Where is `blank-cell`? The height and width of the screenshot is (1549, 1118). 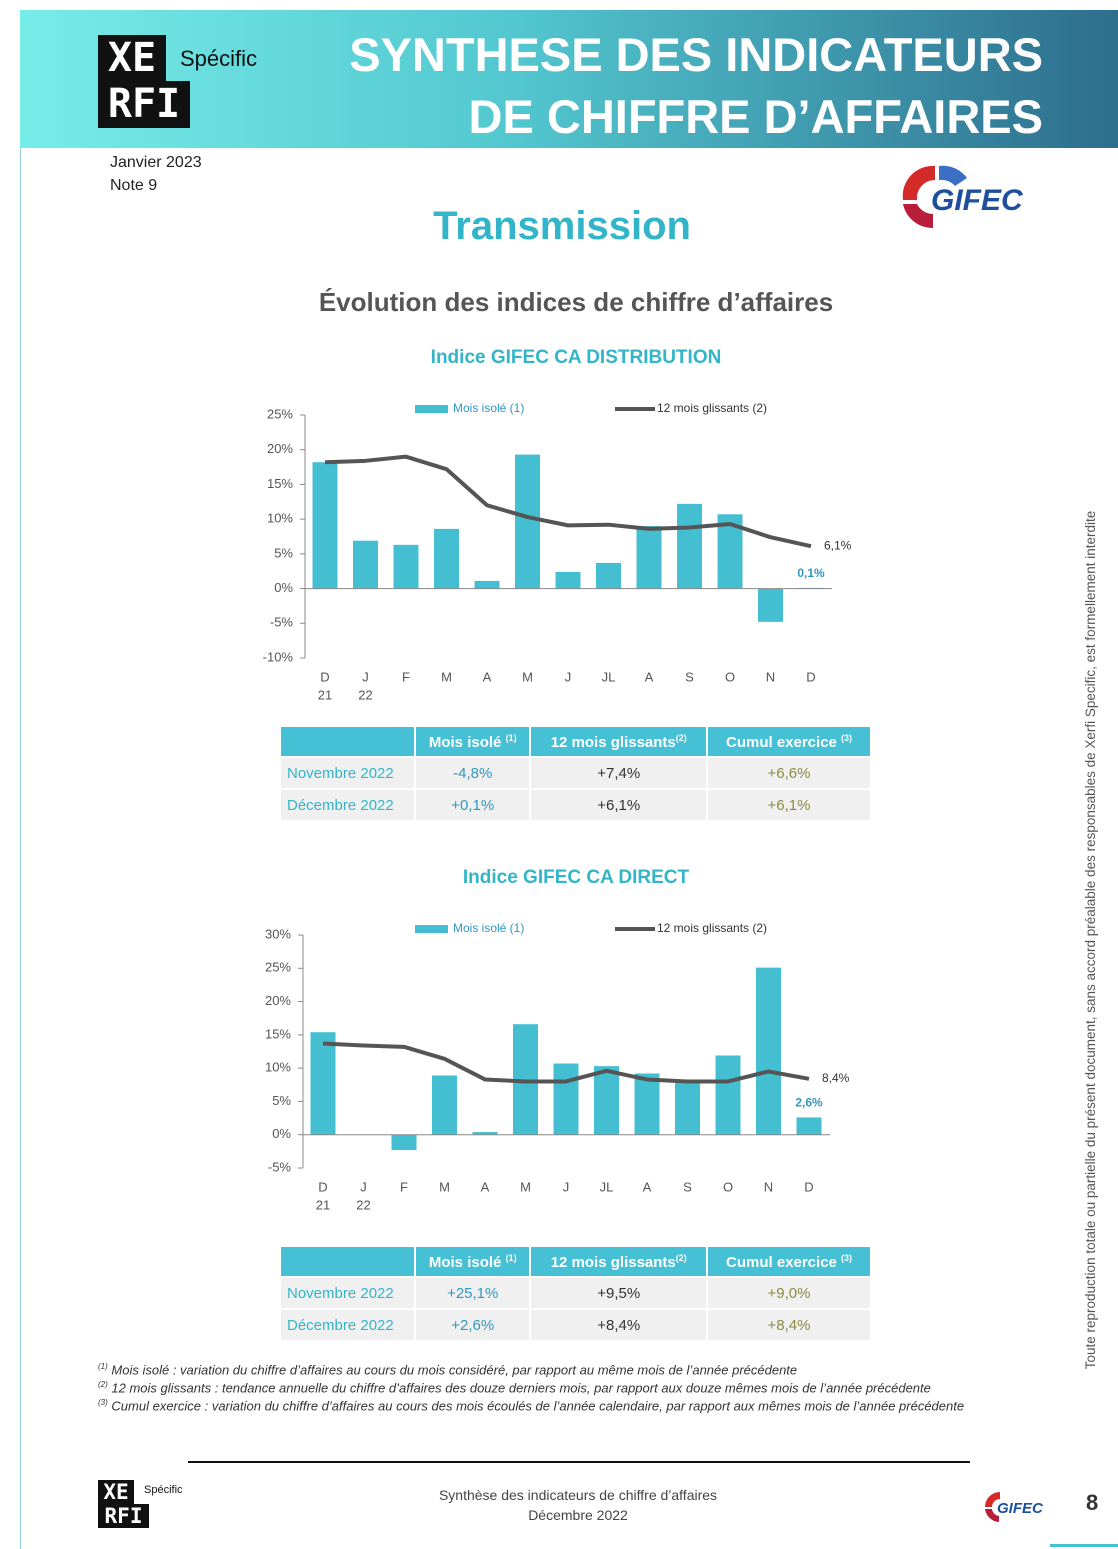
blank-cell is located at coordinates (347, 741).